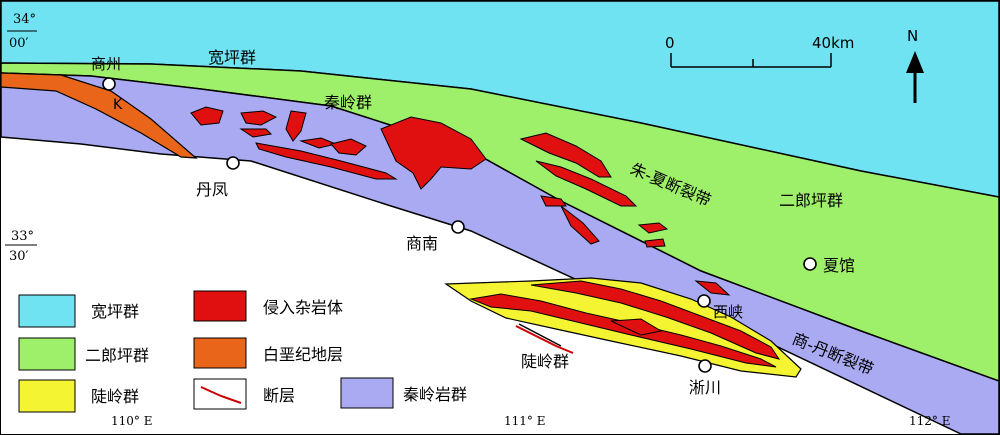  What do you see at coordinates (839, 265) in the screenshot?
I see `label-xiaguan: 夏馆` at bounding box center [839, 265].